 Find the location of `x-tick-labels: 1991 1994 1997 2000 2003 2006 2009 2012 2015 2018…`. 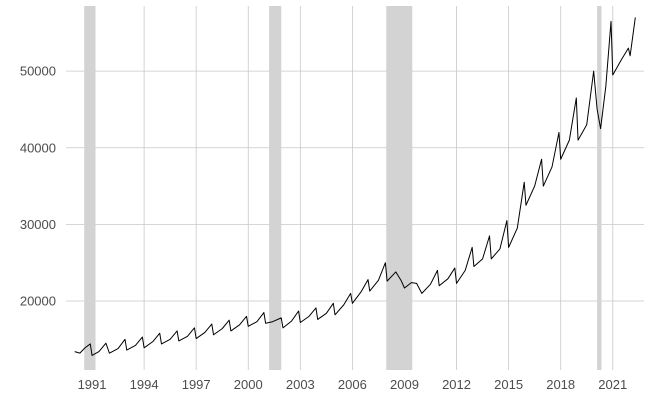

x-tick-labels: 1991 1994 1997 2000 2003 2006 2009 2012 2015 2018… is located at coordinates (353, 384).